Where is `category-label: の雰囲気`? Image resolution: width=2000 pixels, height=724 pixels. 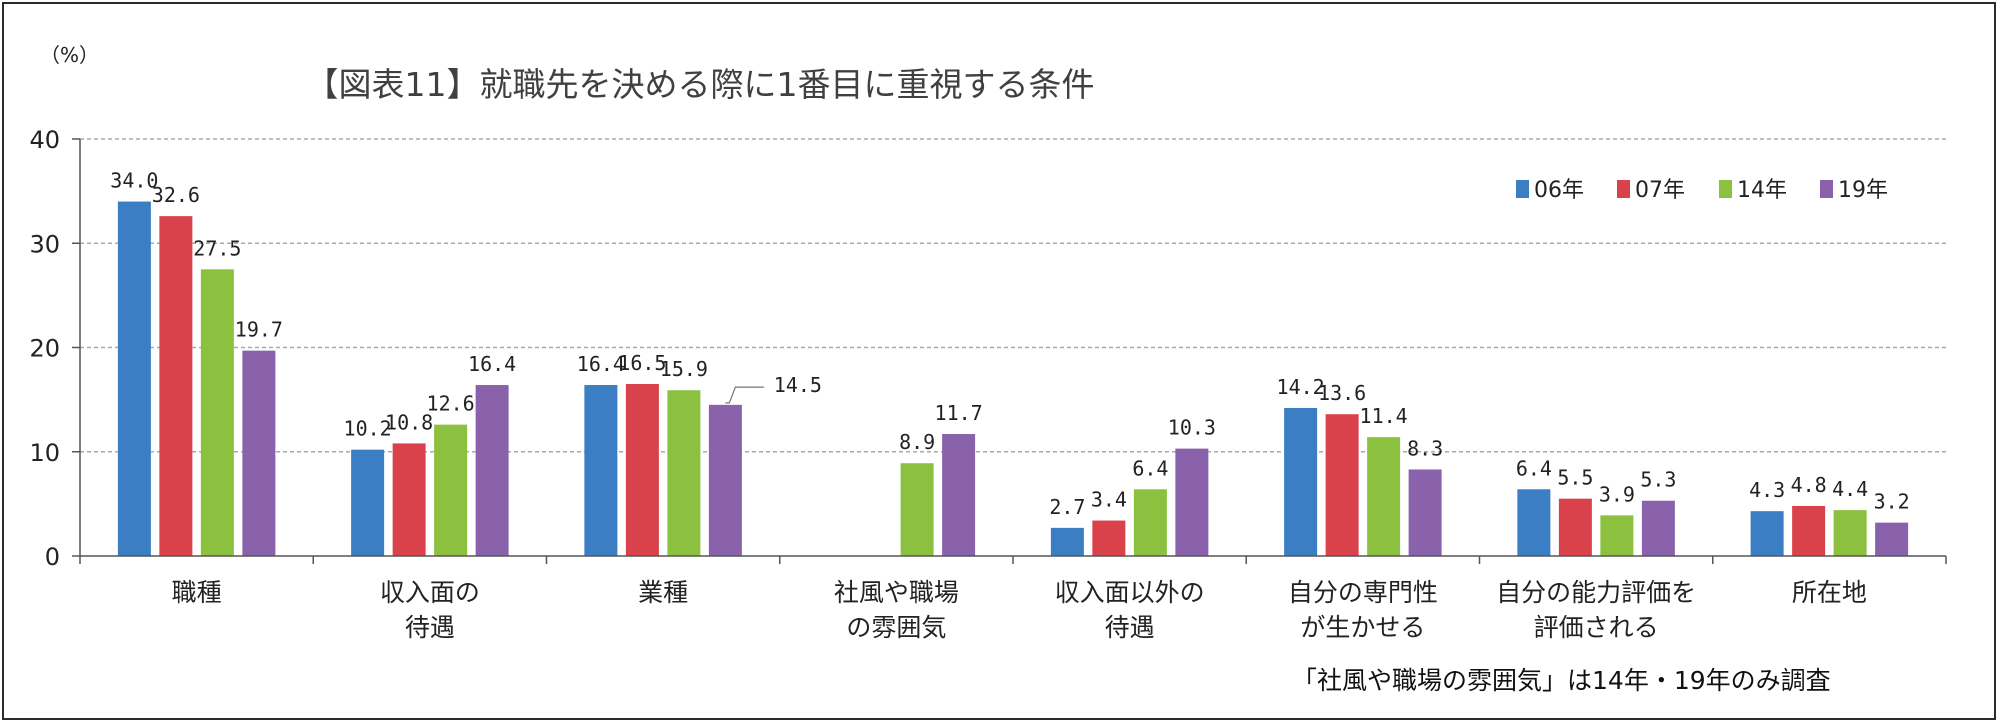
category-label: の雰囲気 is located at coordinates (896, 627).